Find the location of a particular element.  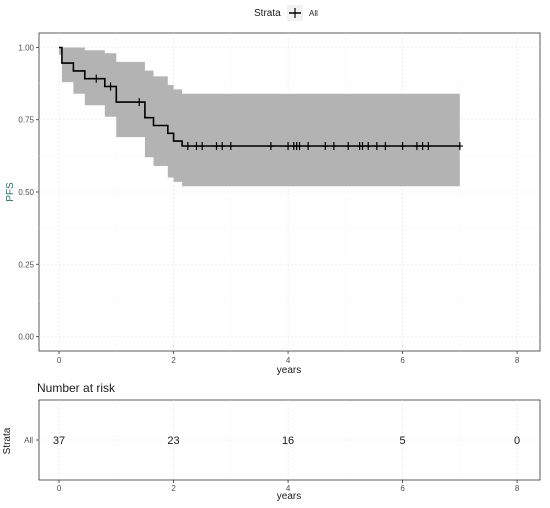

km-step-line is located at coordinates (259, 96).